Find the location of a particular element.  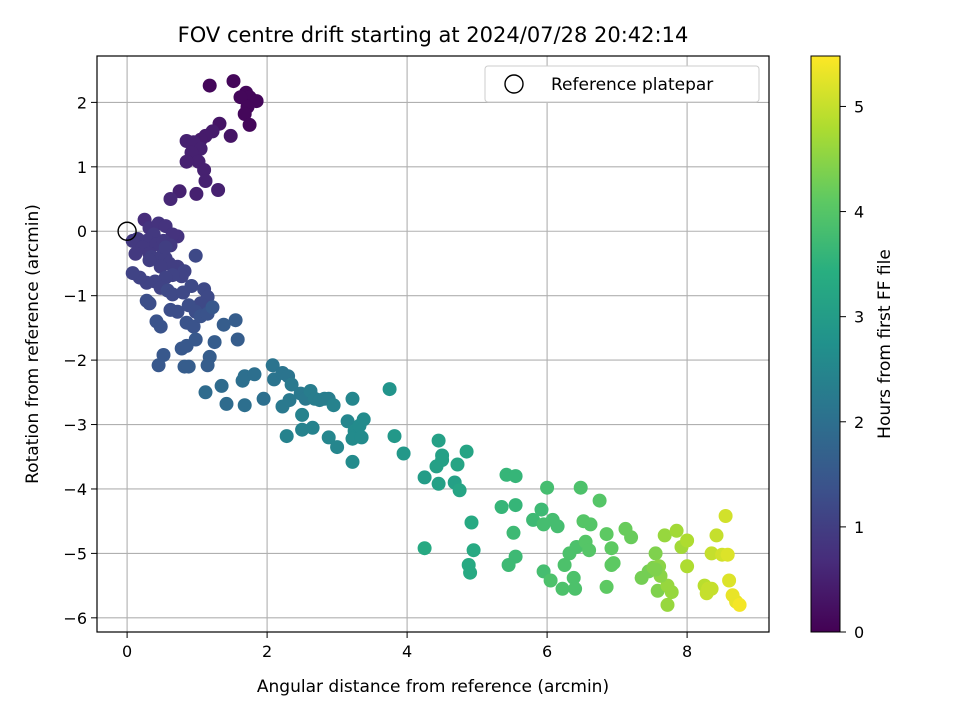

colorbar-tick-label: 2 is located at coordinates (859, 422).